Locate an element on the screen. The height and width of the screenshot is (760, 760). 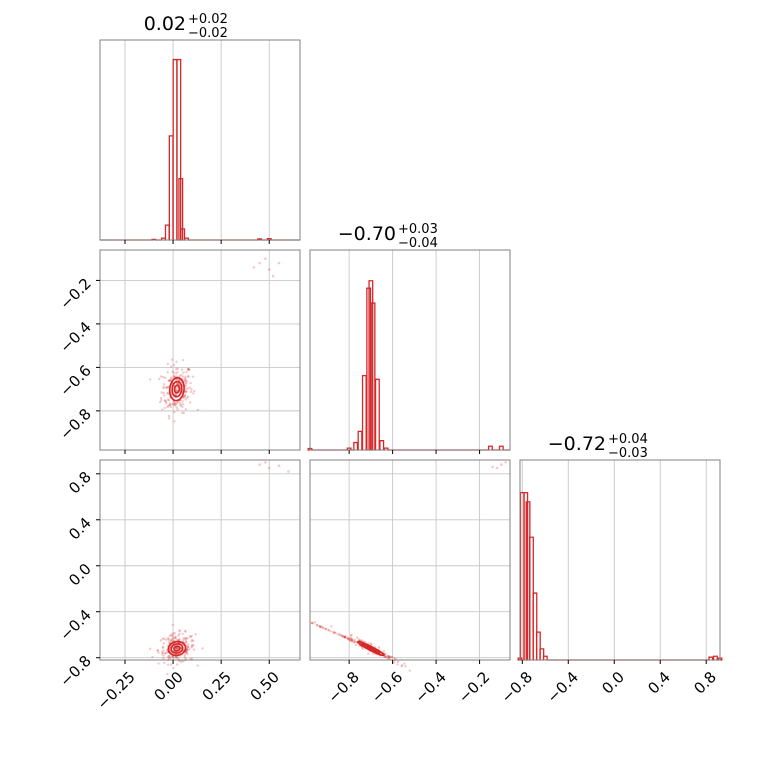
axes-frame is located at coordinates (200, 140).